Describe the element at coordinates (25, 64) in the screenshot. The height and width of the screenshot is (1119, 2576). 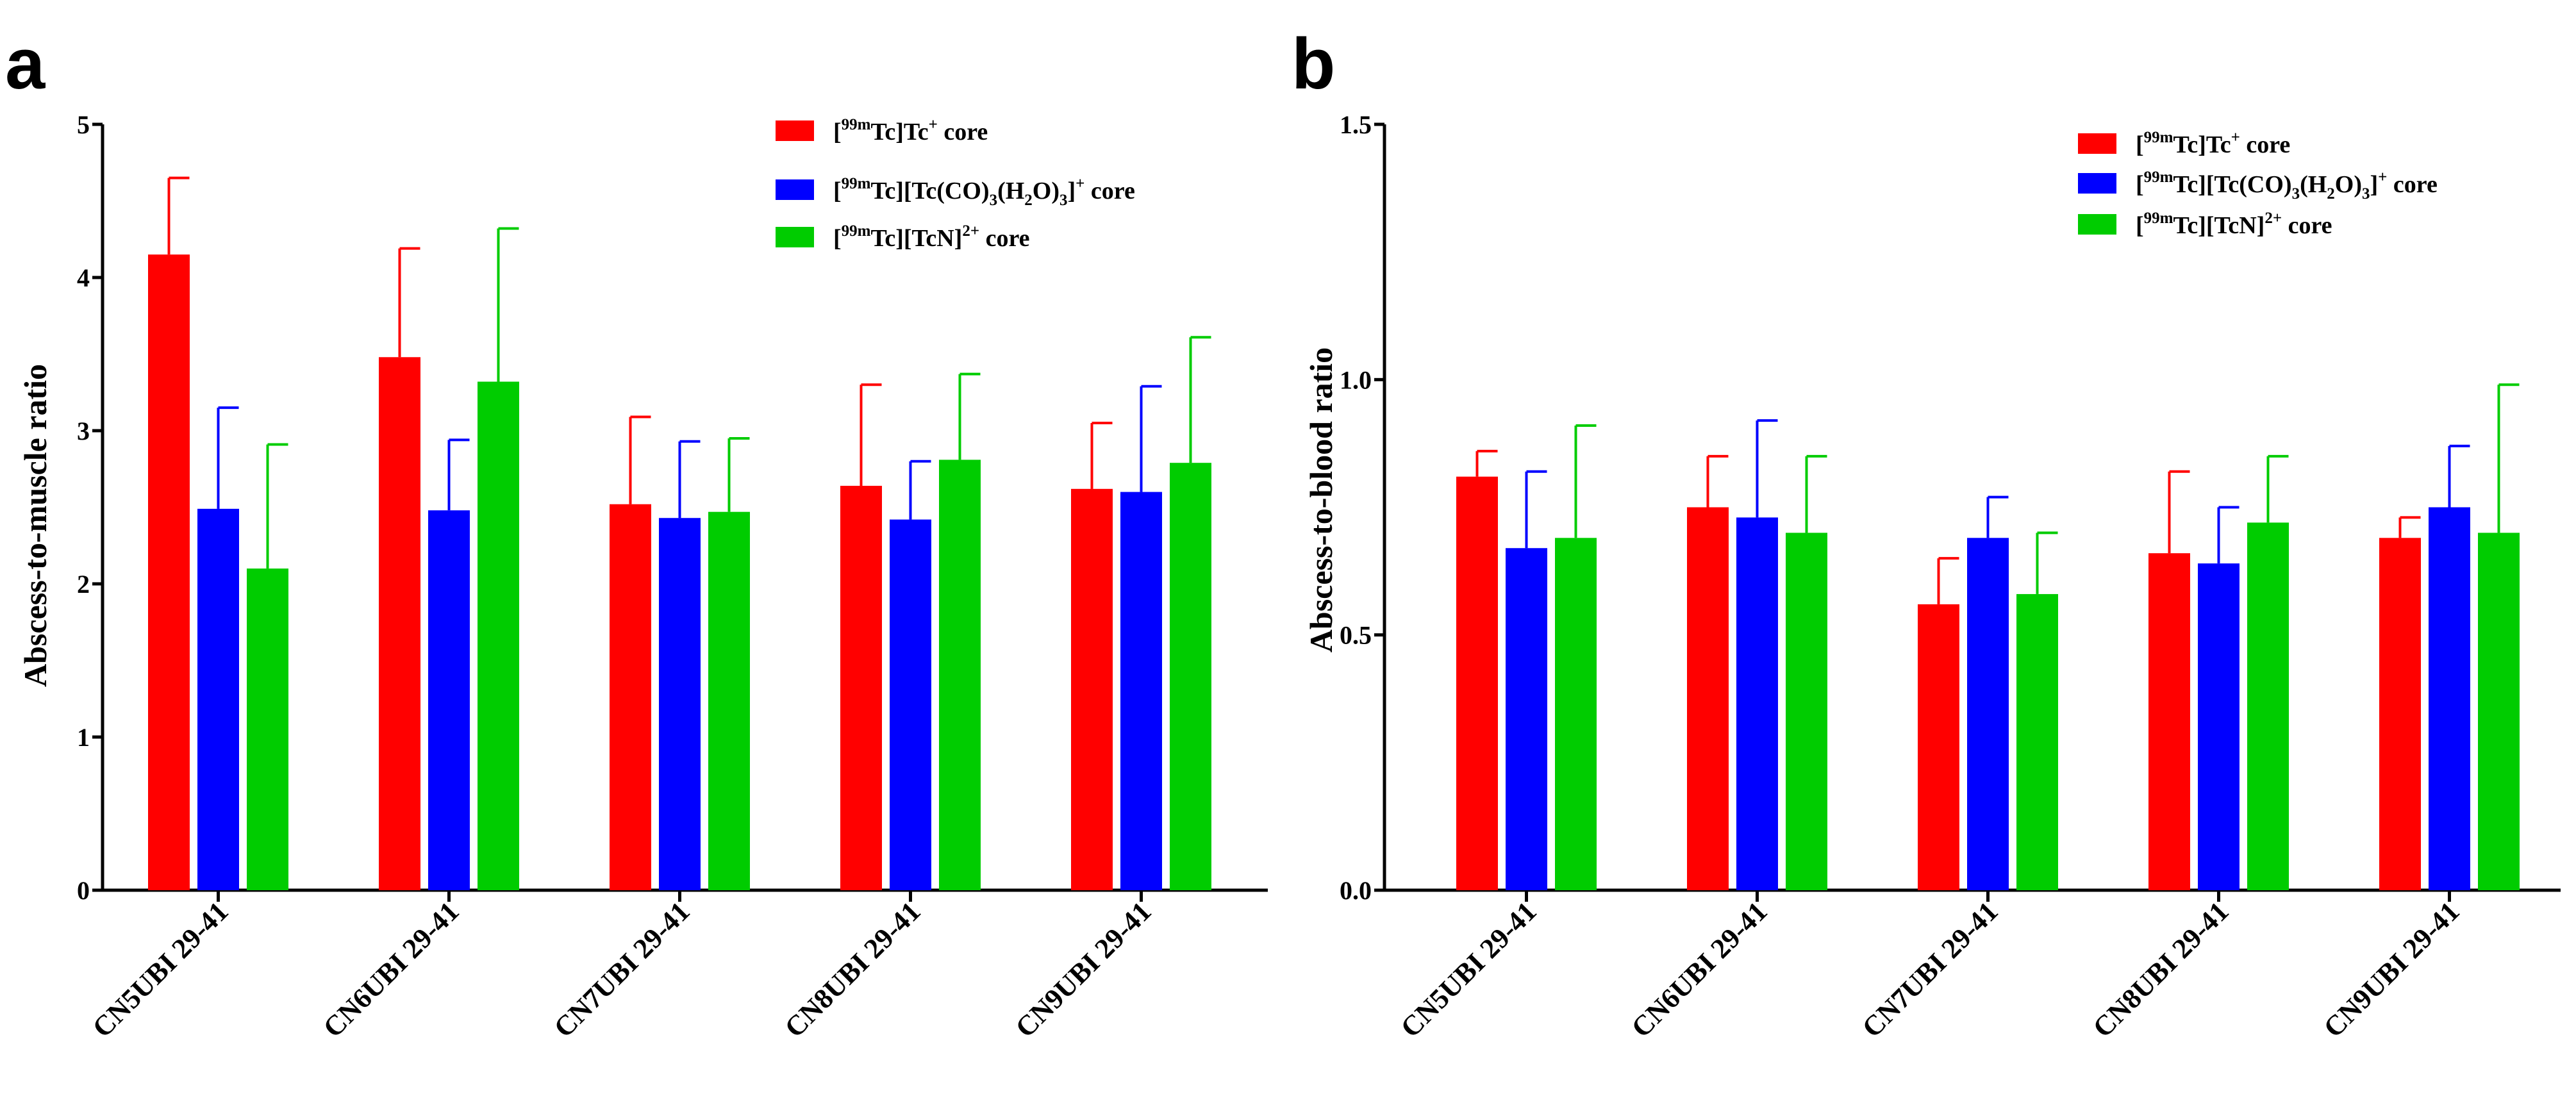
I see `panel-a-label: a` at that location.